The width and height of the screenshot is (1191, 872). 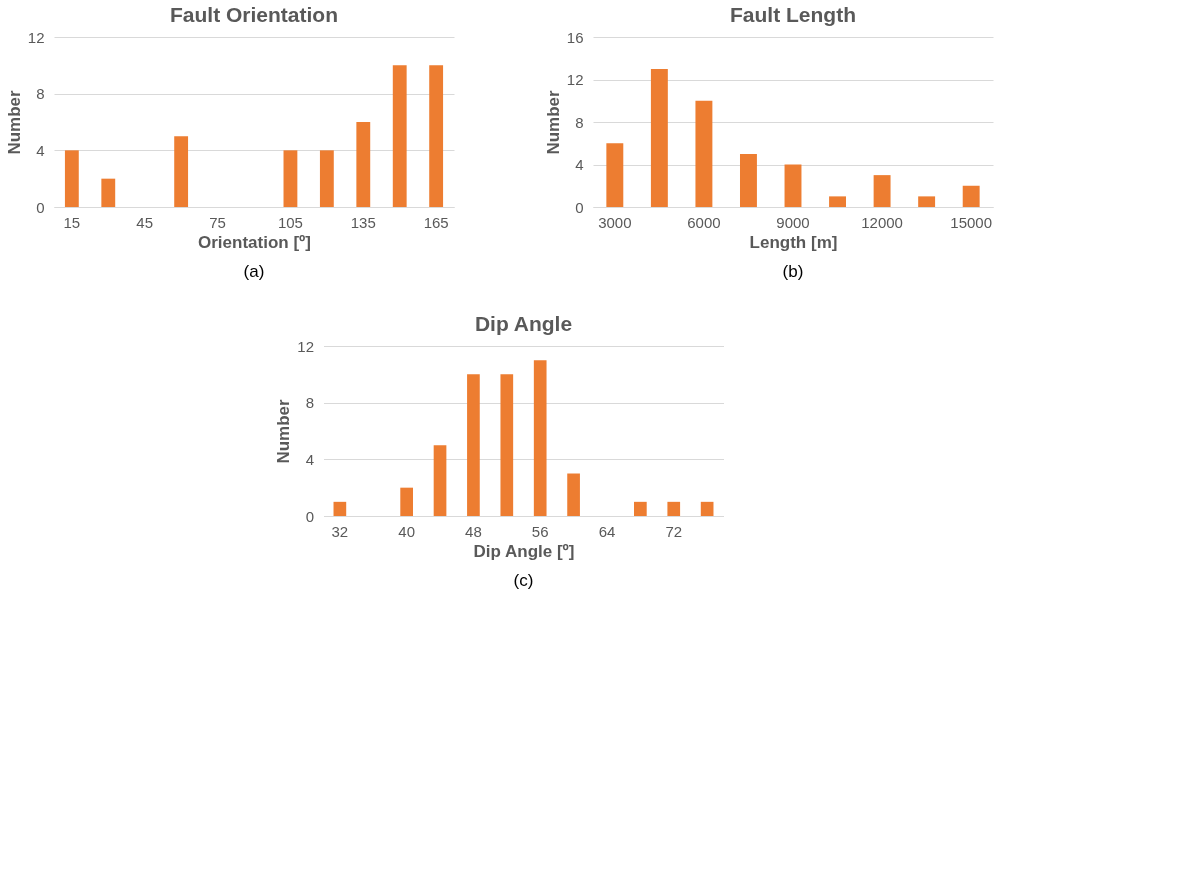 What do you see at coordinates (674, 531) in the screenshot?
I see `x-tick-label: 72` at bounding box center [674, 531].